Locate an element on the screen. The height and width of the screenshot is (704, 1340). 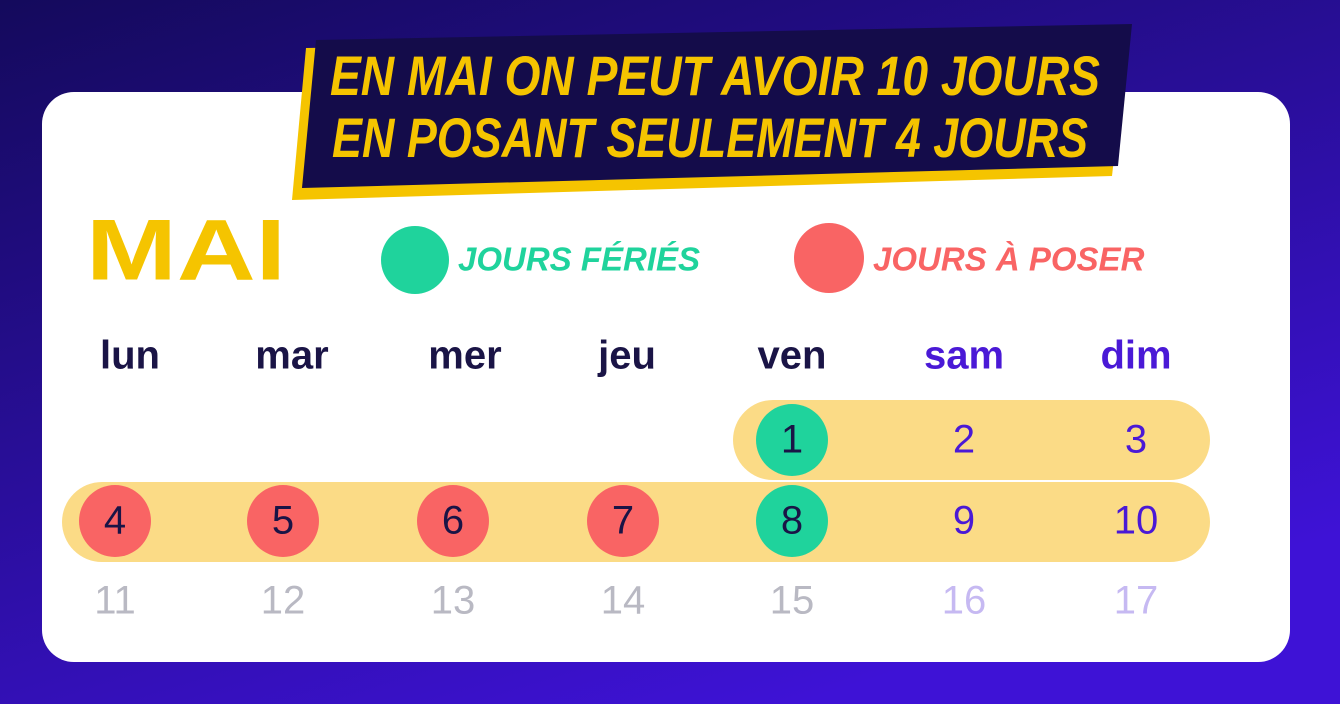
day: 6 is located at coordinates (453, 521).